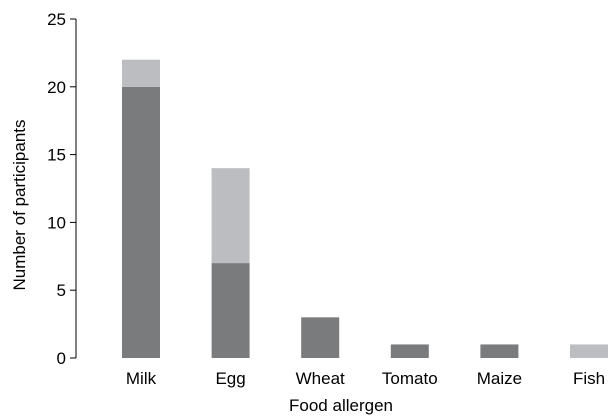 Image resolution: width=610 pixels, height=418 pixels. Describe the element at coordinates (141, 378) in the screenshot. I see `x-tick-label-milk: Milk` at that location.